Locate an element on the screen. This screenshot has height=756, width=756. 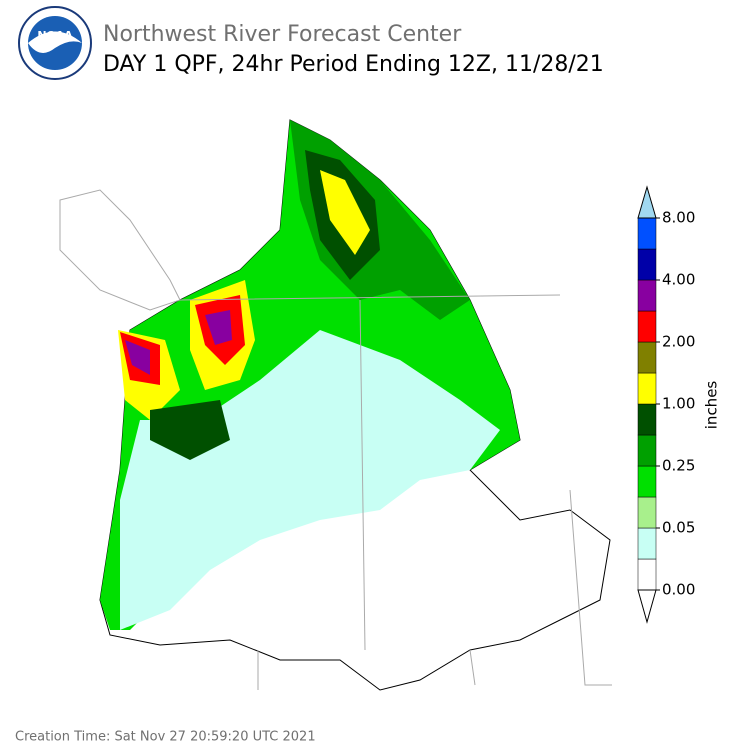
noaa-logo: NOAA is located at coordinates (55, 43).